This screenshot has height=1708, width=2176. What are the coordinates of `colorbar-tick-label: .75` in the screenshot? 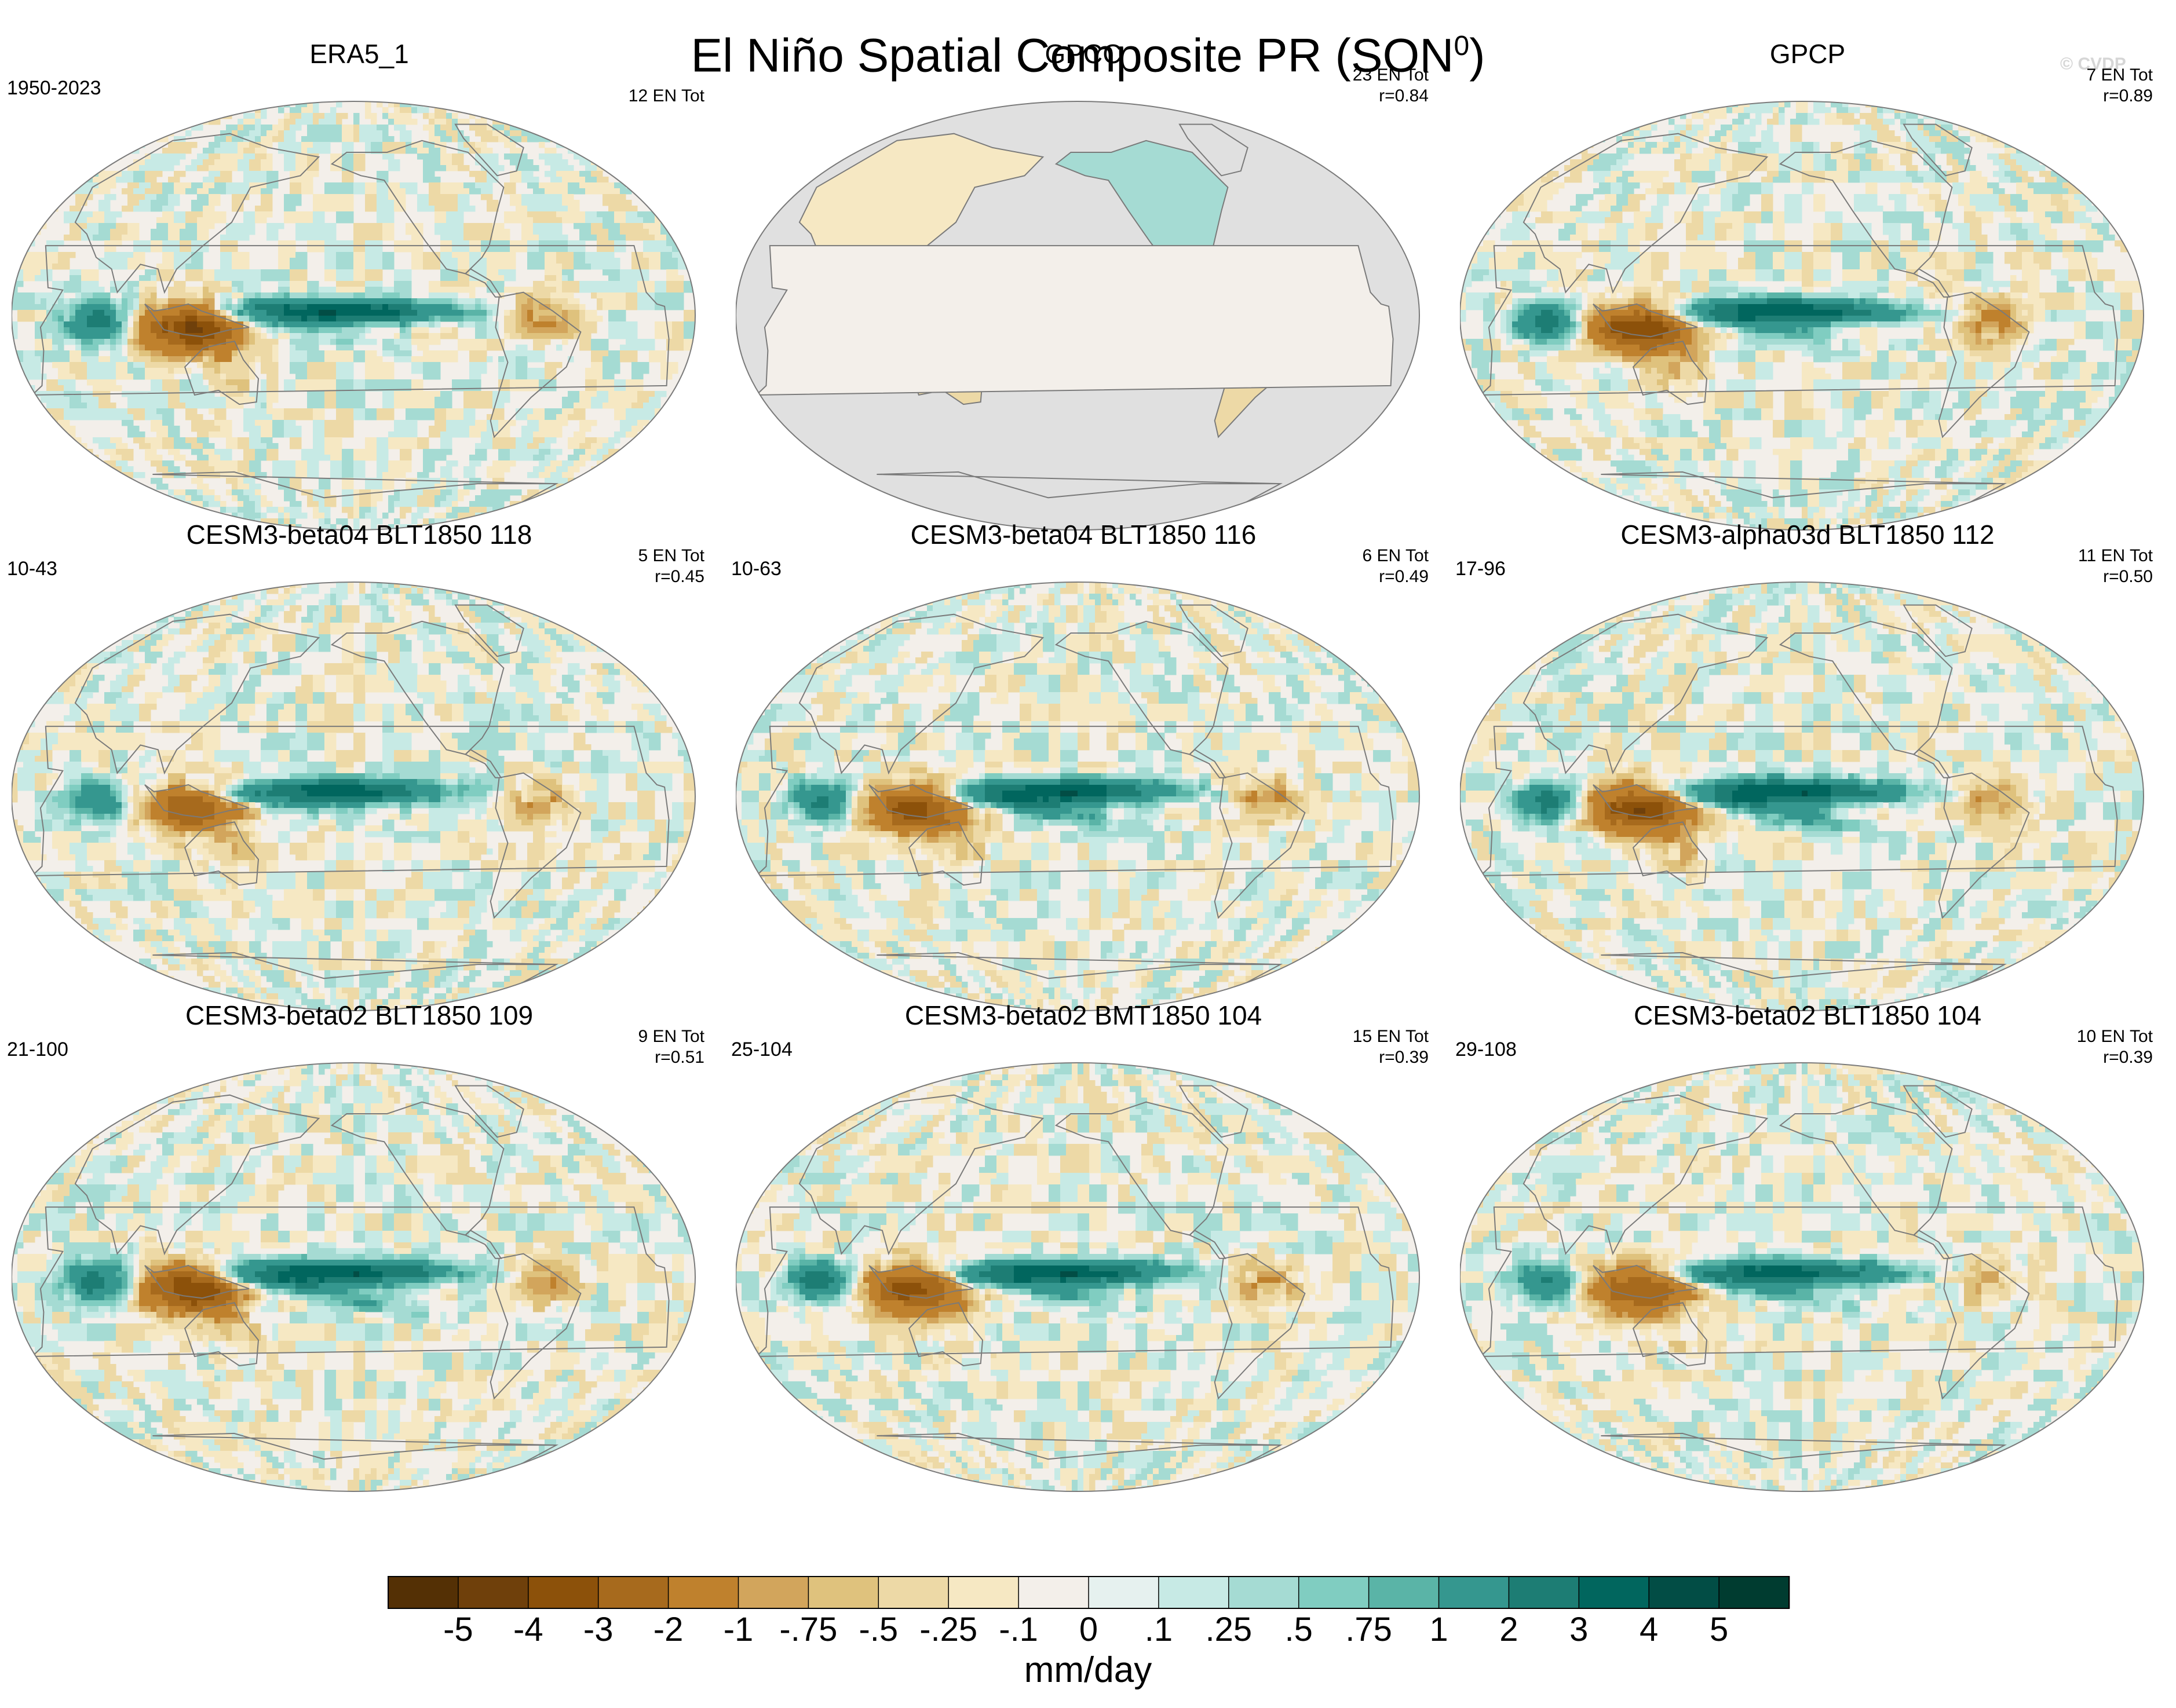 It's located at (1369, 1629).